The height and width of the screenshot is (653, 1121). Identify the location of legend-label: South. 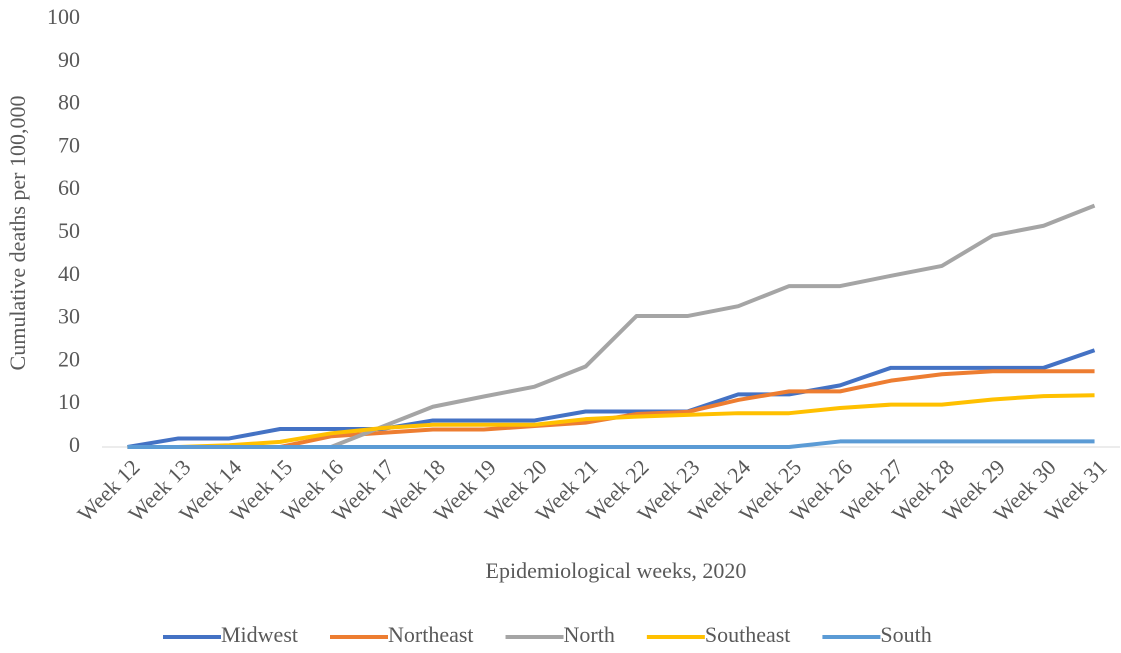
(905, 634).